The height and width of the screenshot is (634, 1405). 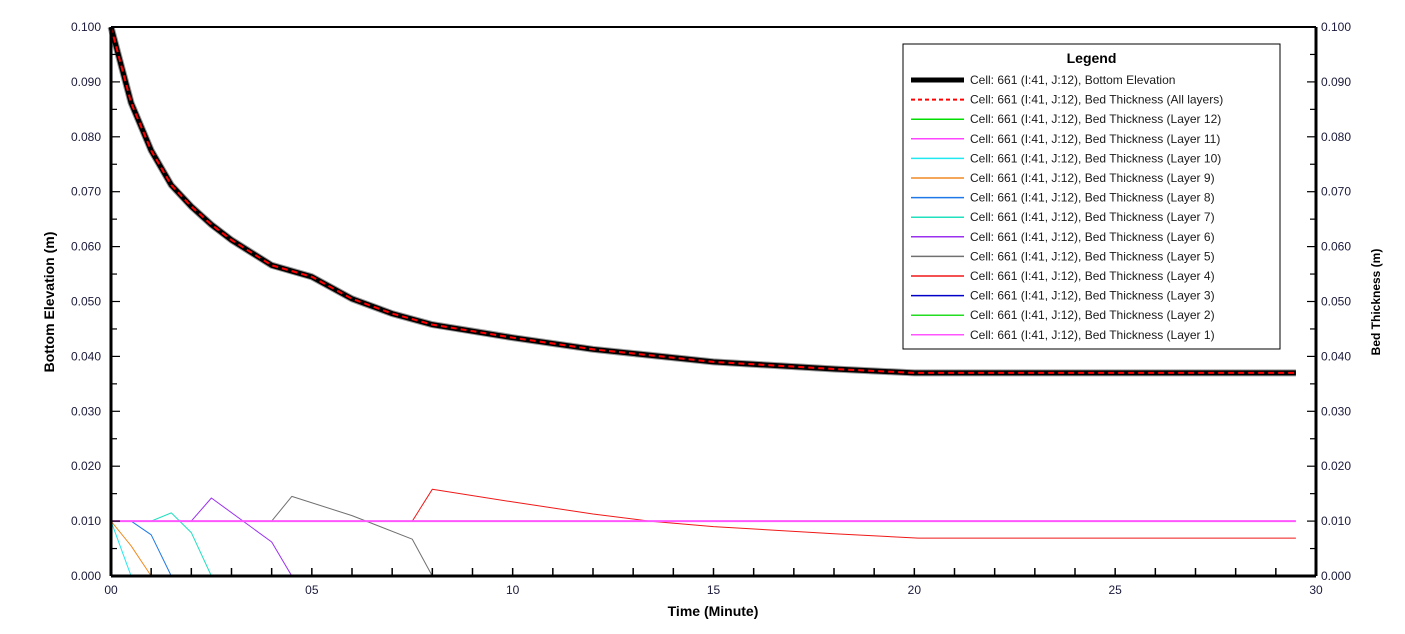 I want to click on legend-title: Legend, so click(x=1092, y=58).